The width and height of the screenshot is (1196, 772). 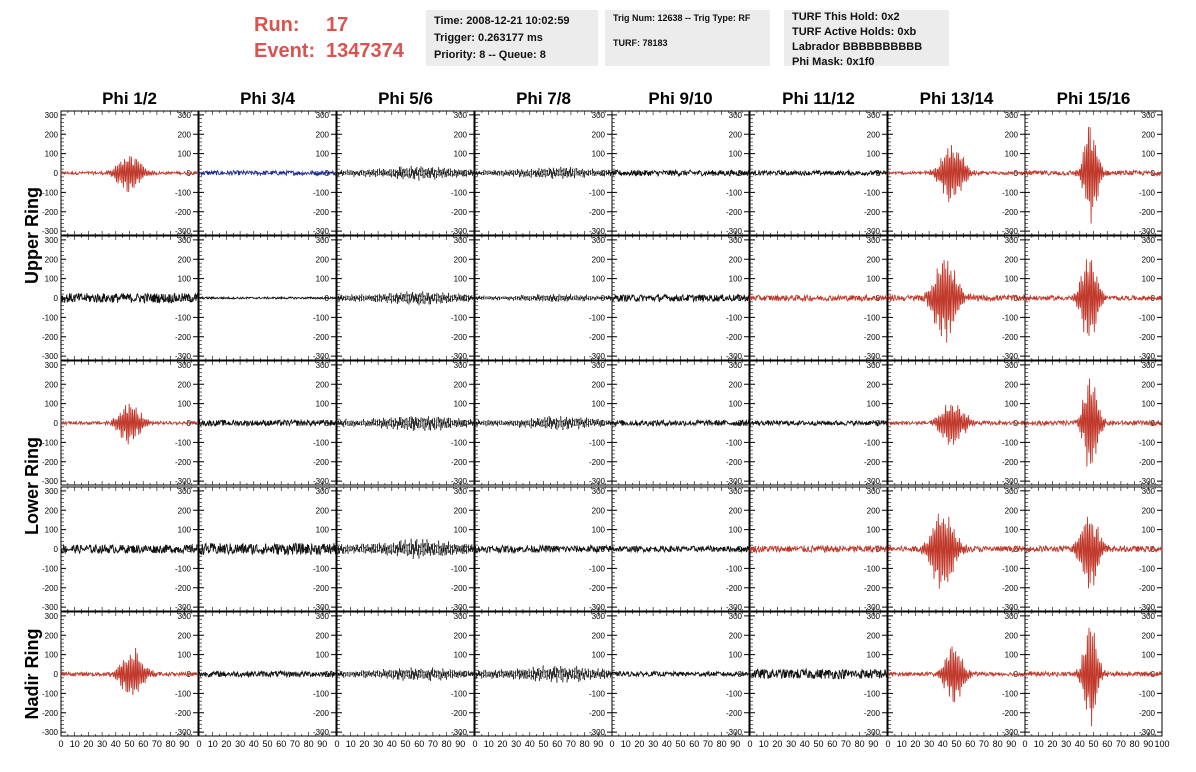 I want to click on panel-r4-c5-ylabel-right: -100, so click(x=734, y=568).